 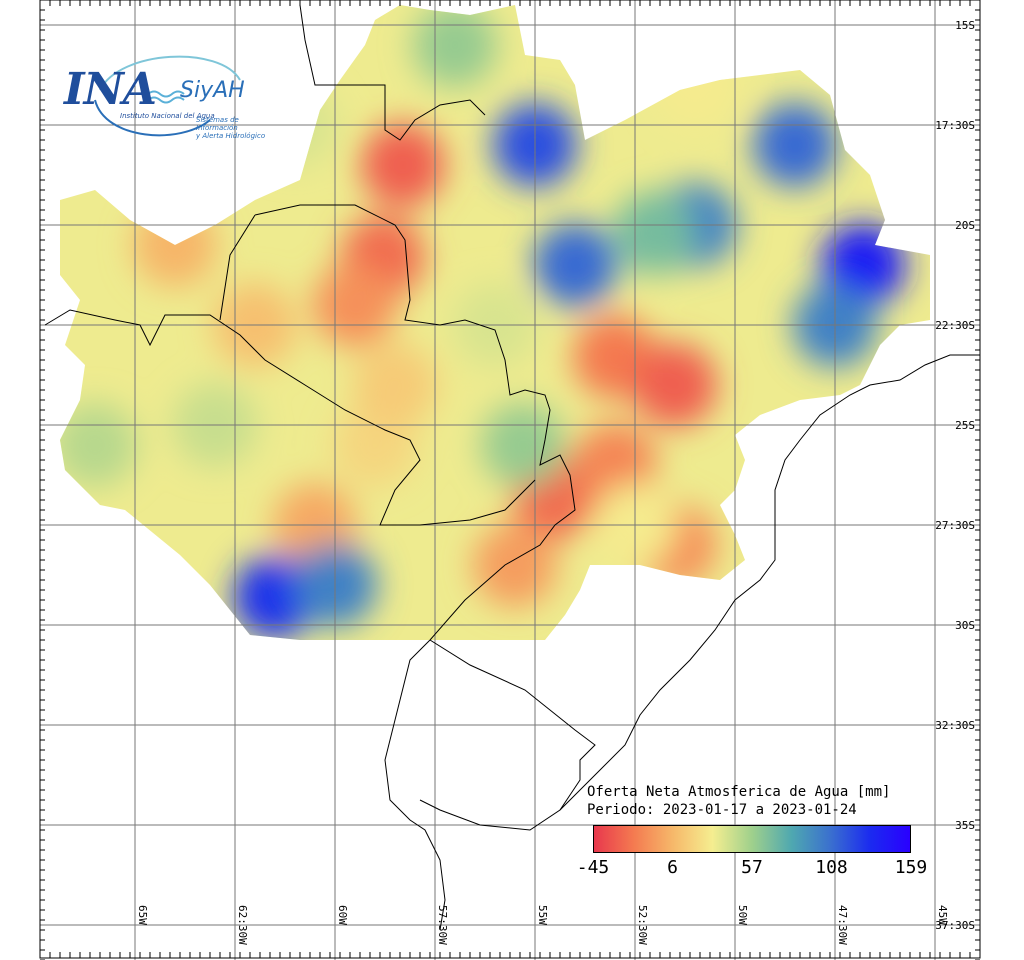 I want to click on logo-swoosh, so click(x=167, y=96).